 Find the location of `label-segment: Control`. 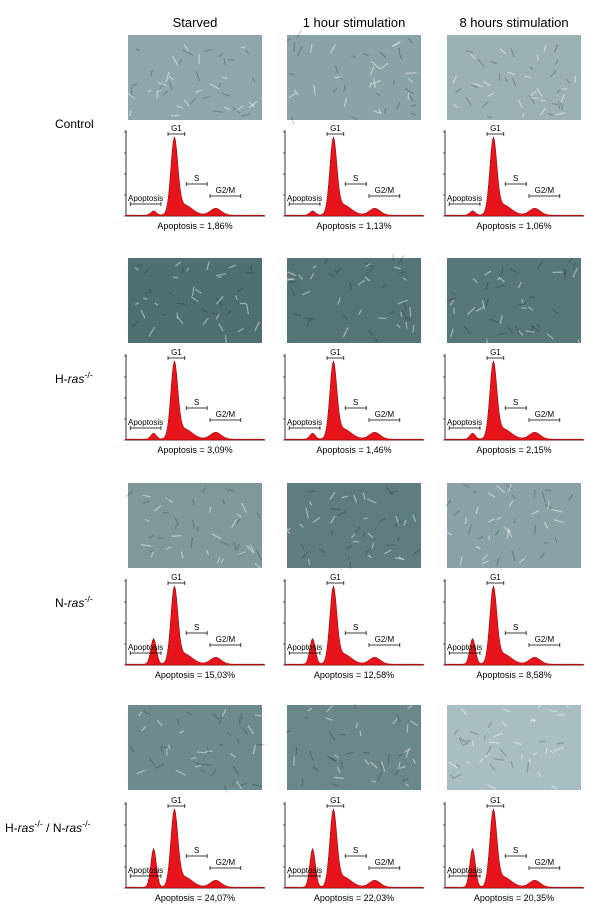

label-segment: Control is located at coordinates (74, 124).